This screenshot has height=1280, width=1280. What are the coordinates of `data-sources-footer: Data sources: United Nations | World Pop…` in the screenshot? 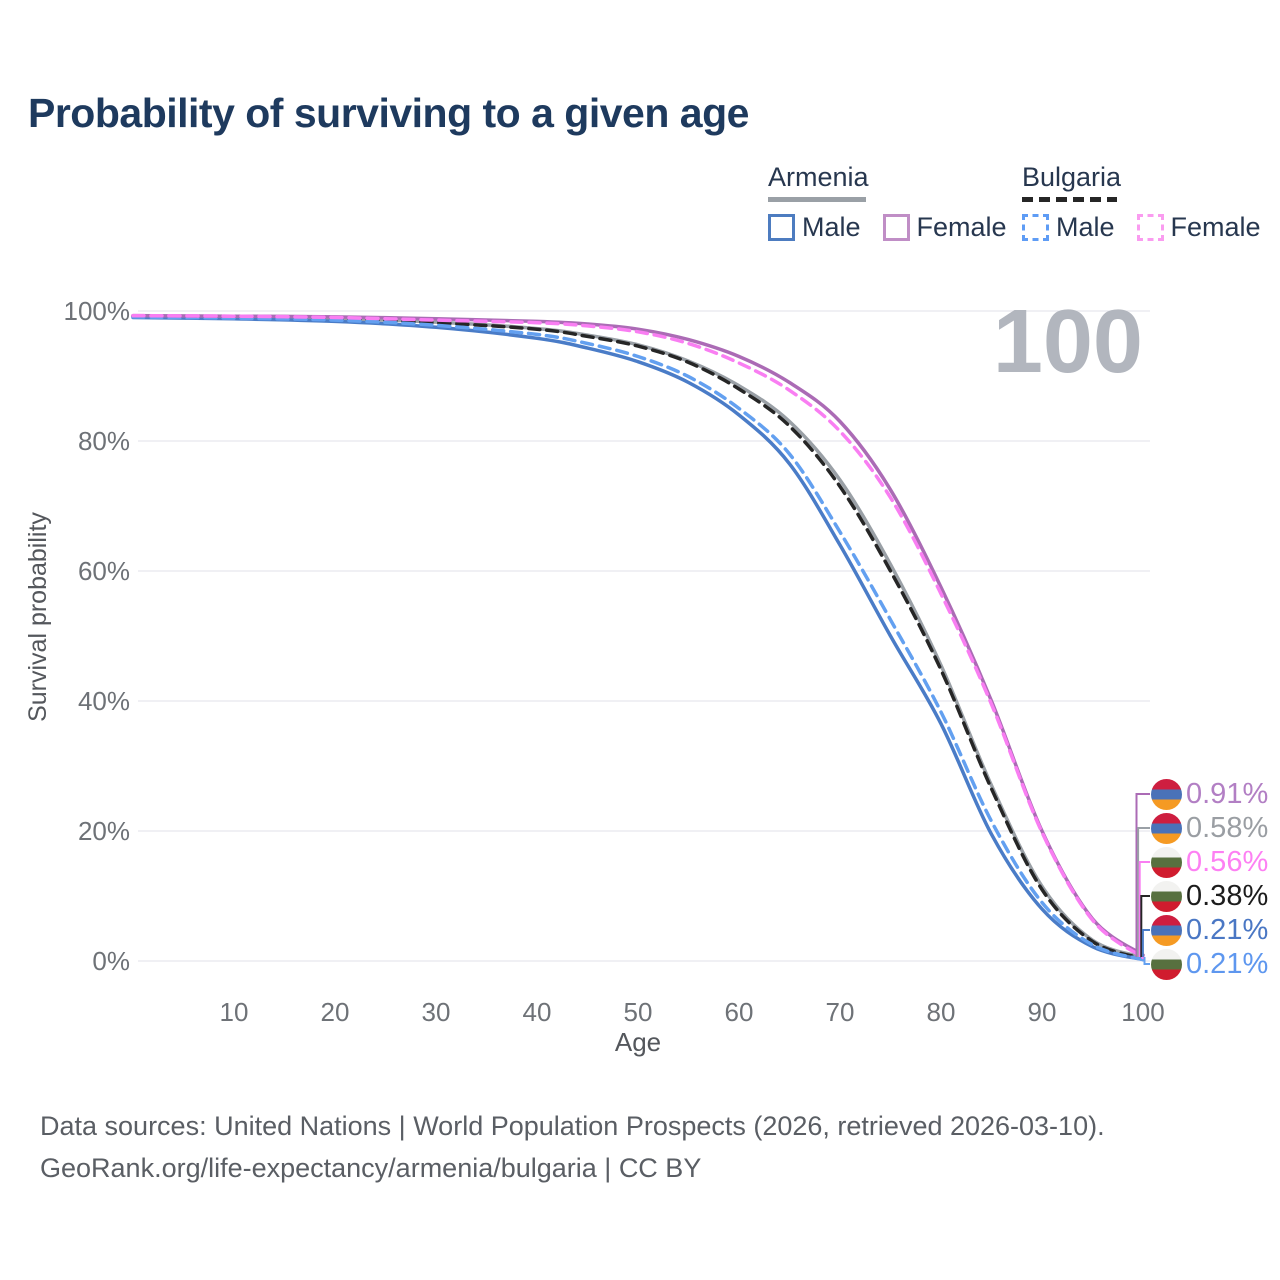 It's located at (572, 1148).